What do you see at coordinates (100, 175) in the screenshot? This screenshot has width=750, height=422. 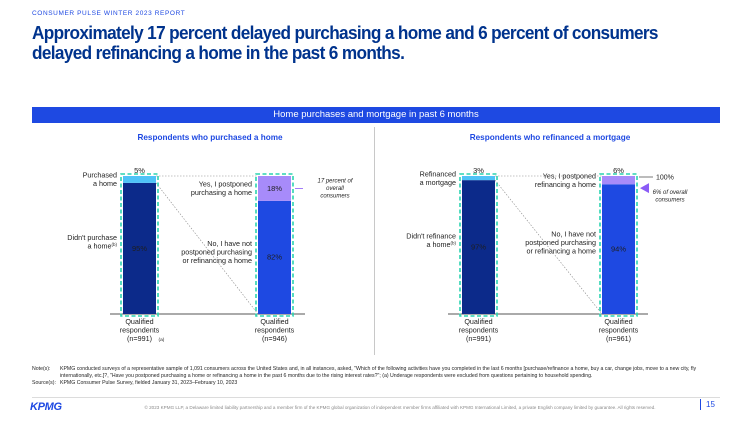 I see `segment-label: Purchased` at bounding box center [100, 175].